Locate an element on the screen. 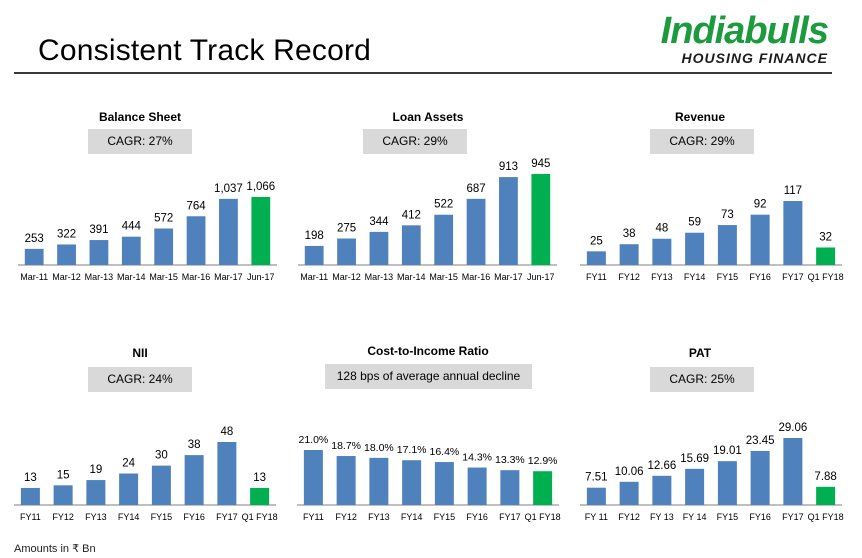 This screenshot has height=558, width=862. balance-sheet-value-label-5: 572 is located at coordinates (163, 219).